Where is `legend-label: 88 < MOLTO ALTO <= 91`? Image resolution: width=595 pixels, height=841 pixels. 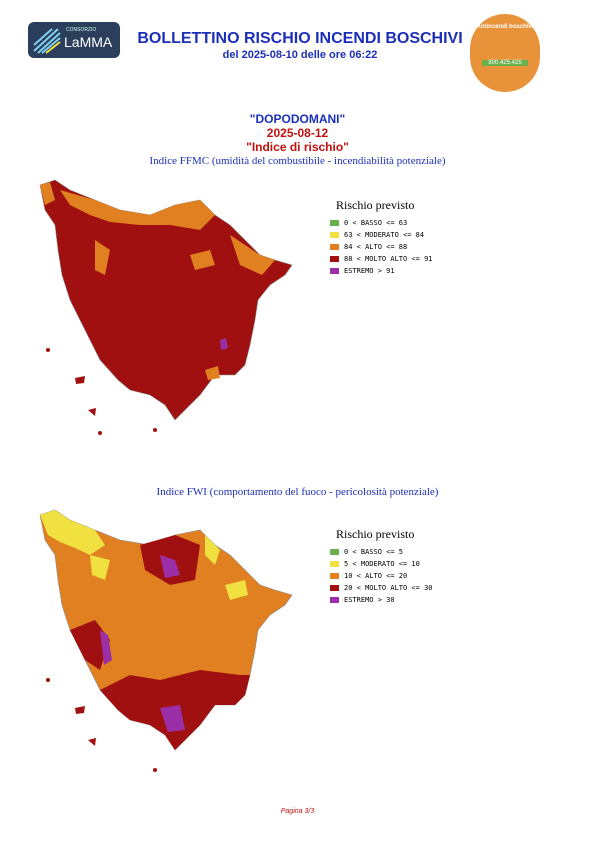 legend-label: 88 < MOLTO ALTO <= 91 is located at coordinates (388, 259).